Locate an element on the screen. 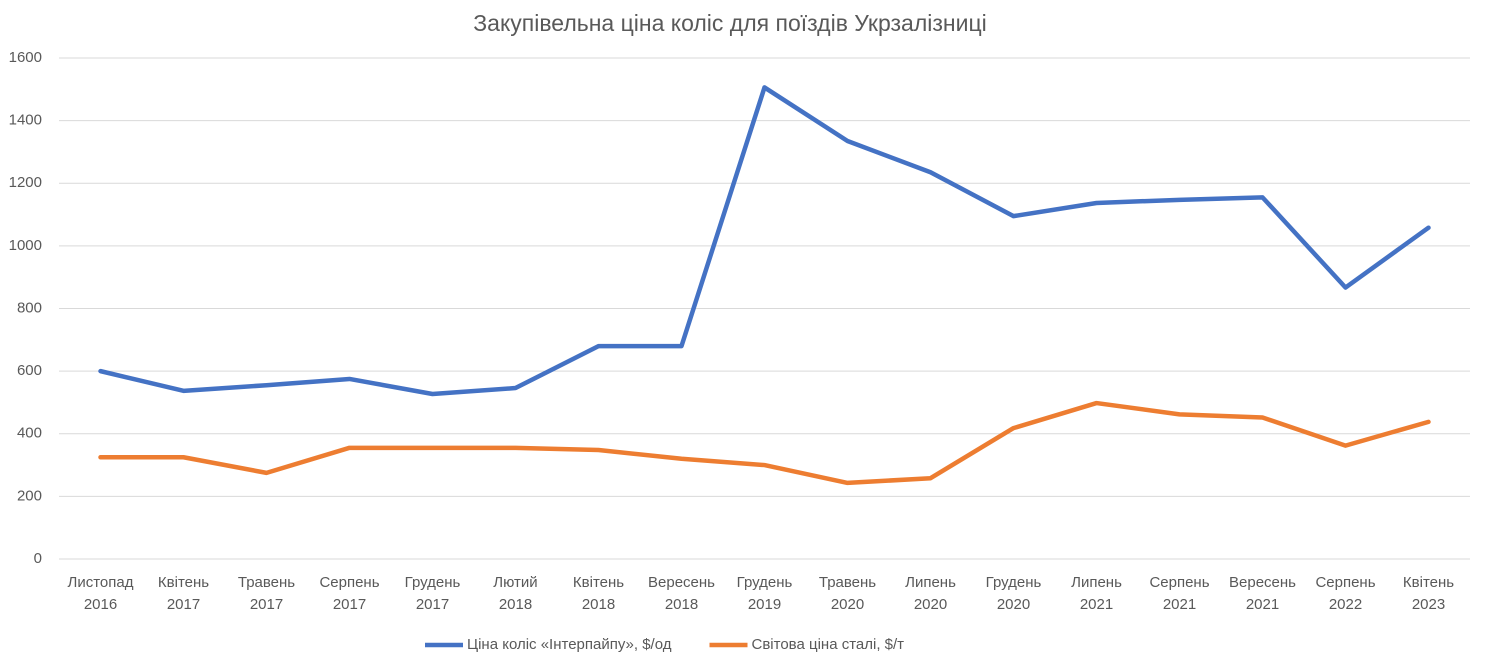  y-tick-label: 1200 is located at coordinates (25, 182).